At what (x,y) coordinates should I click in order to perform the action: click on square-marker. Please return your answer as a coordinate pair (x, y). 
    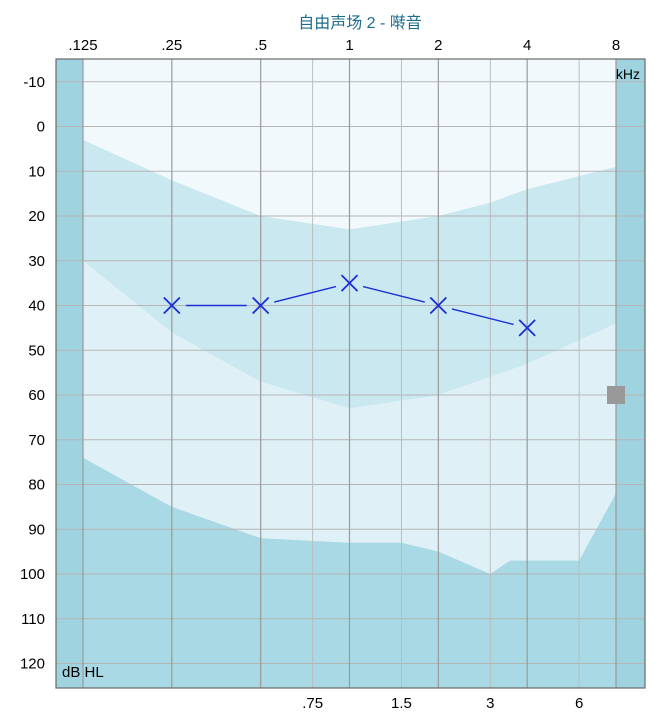
    Looking at the image, I should click on (616, 395).